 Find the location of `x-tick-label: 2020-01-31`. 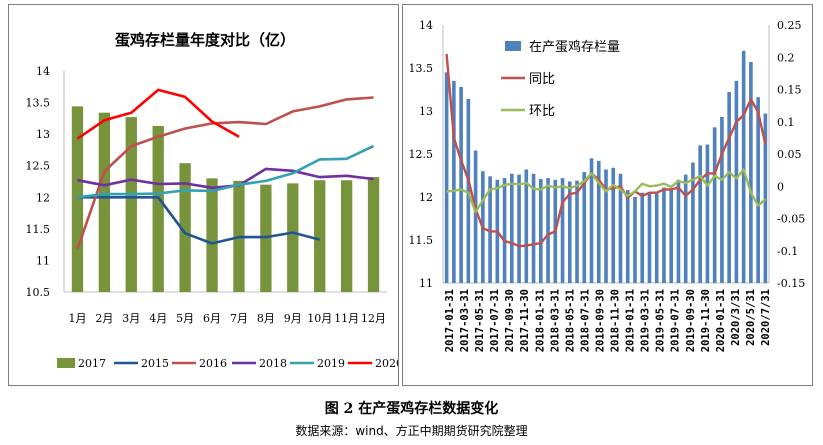

x-tick-label: 2020-01-31 is located at coordinates (721, 320).